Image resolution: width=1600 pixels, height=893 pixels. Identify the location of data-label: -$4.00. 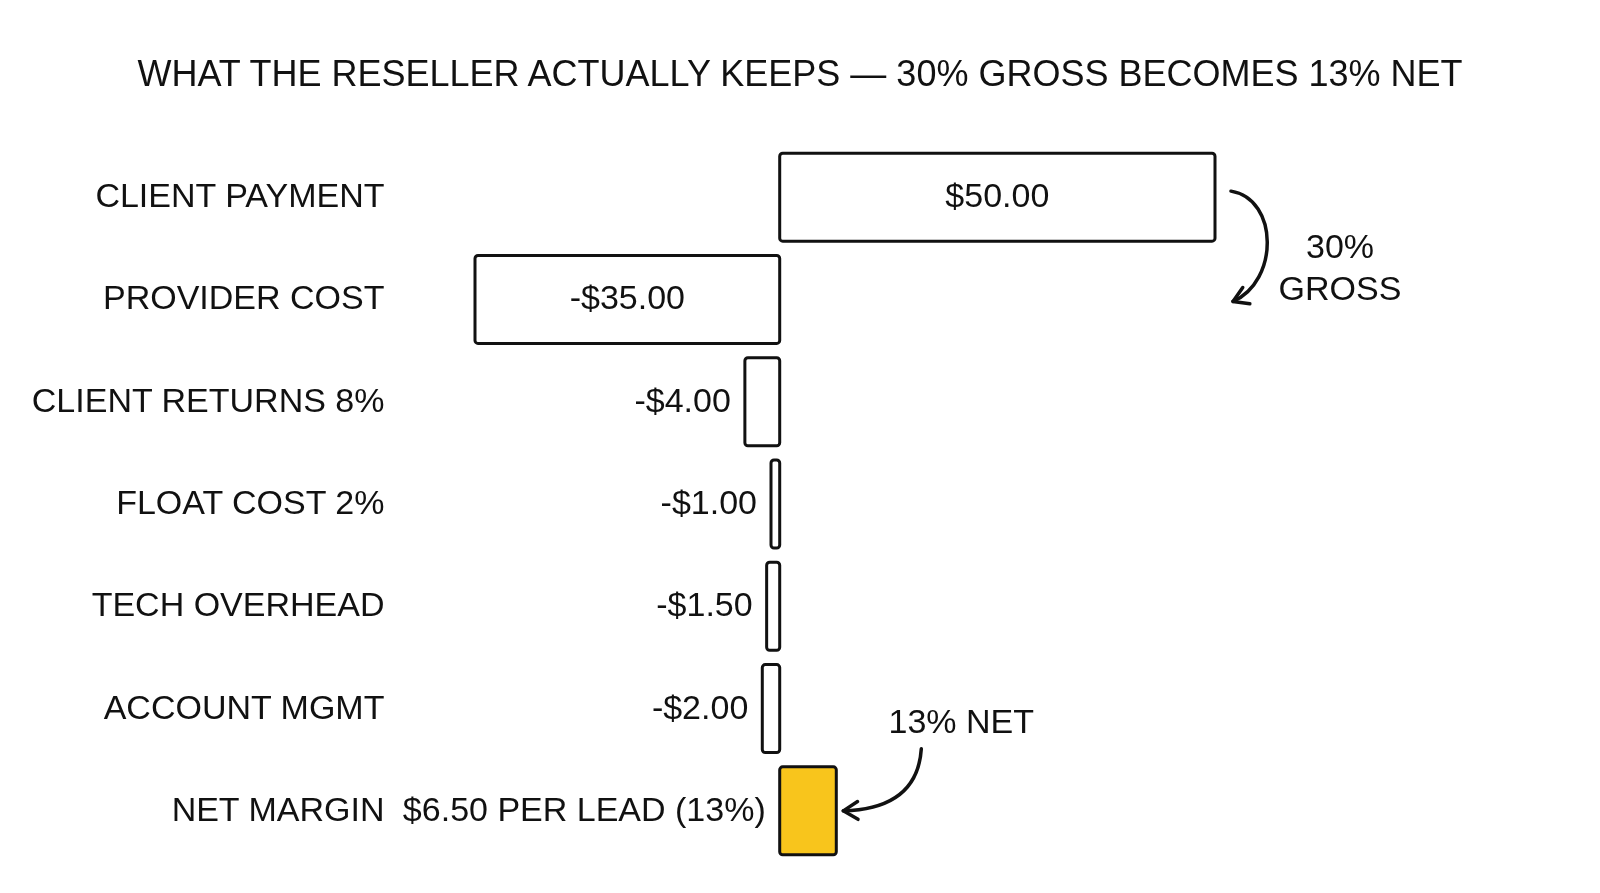
(682, 399).